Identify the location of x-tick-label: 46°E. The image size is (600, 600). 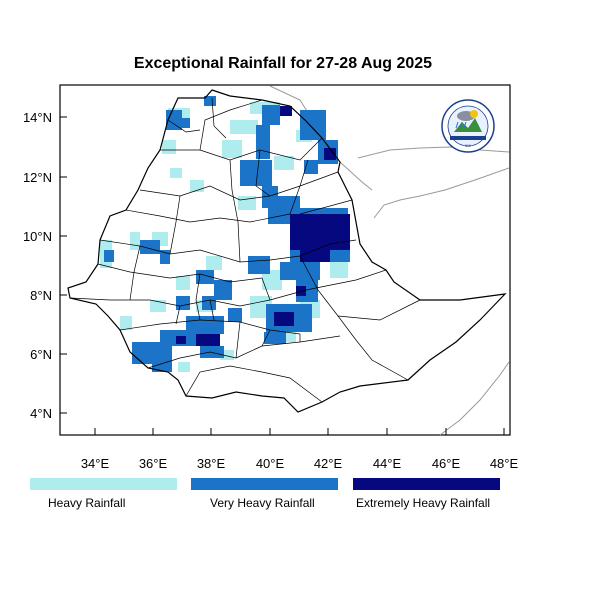
(446, 463).